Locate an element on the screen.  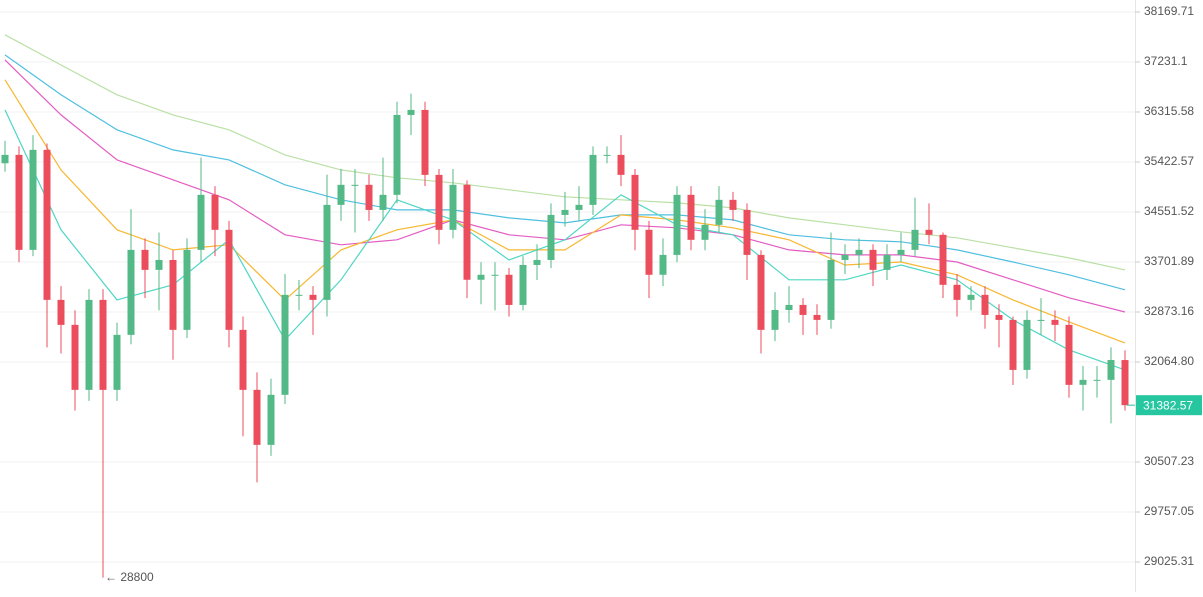
last-price-tag is located at coordinates (1169, 405).